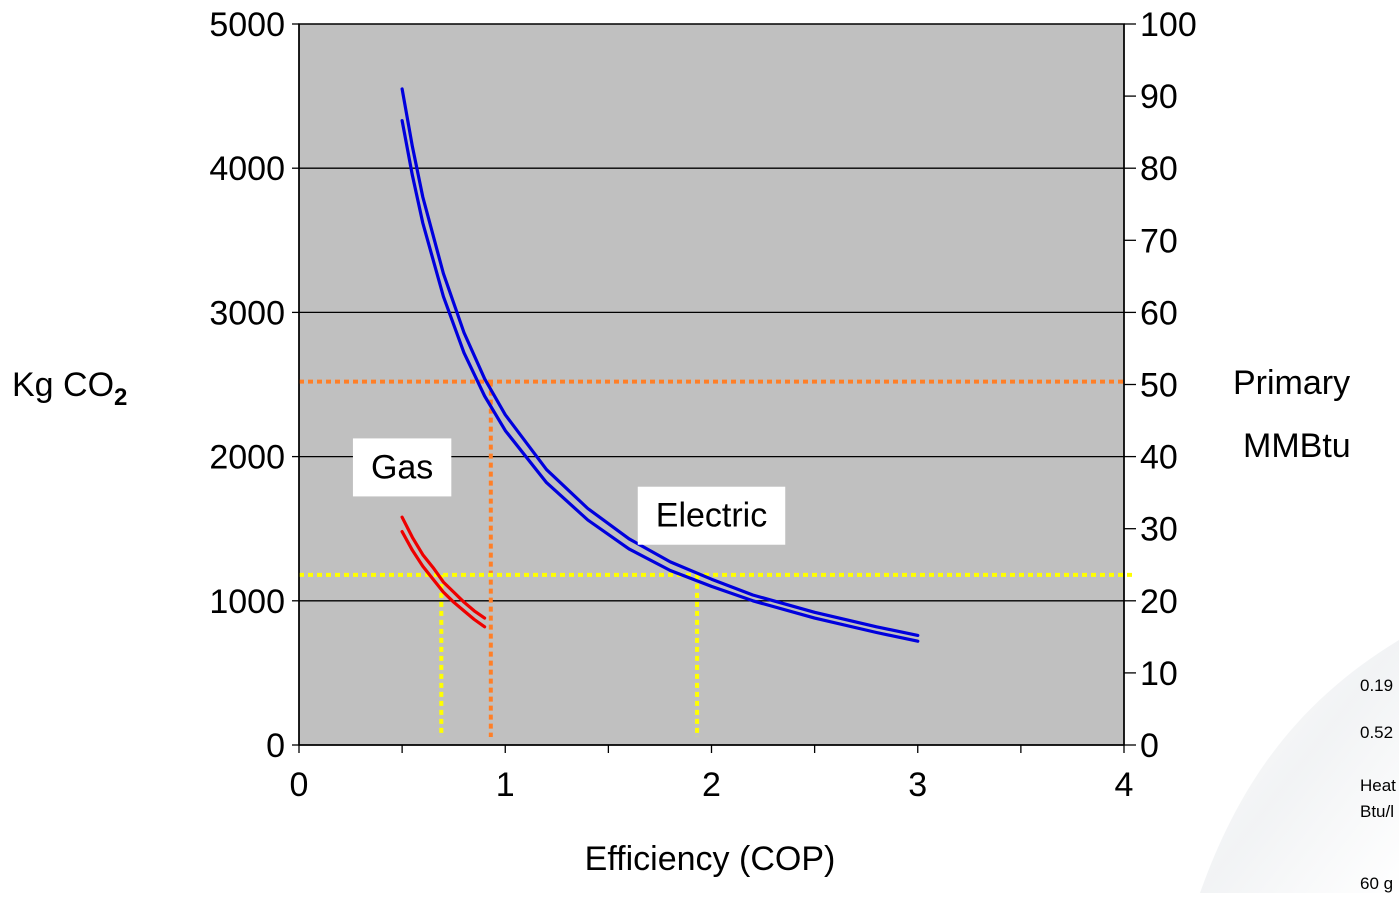 Image resolution: width=1399 pixels, height=898 pixels. Describe the element at coordinates (1159, 602) in the screenshot. I see `y-right-tick-label-20: 20` at that location.